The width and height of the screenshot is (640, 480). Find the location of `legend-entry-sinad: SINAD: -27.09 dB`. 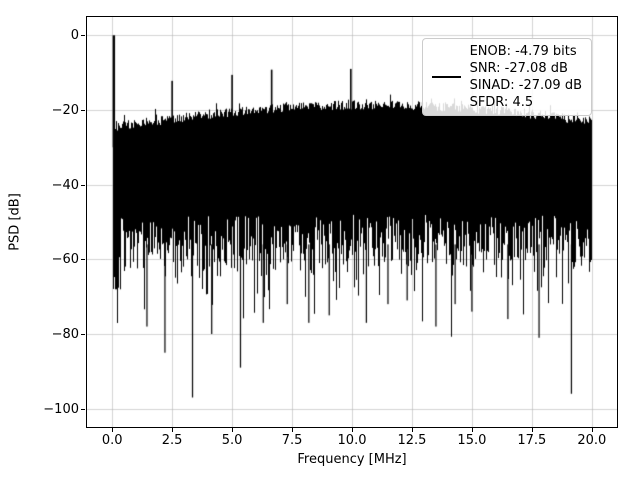

legend-entry-sinad: SINAD: -27.09 dB is located at coordinates (525, 85).